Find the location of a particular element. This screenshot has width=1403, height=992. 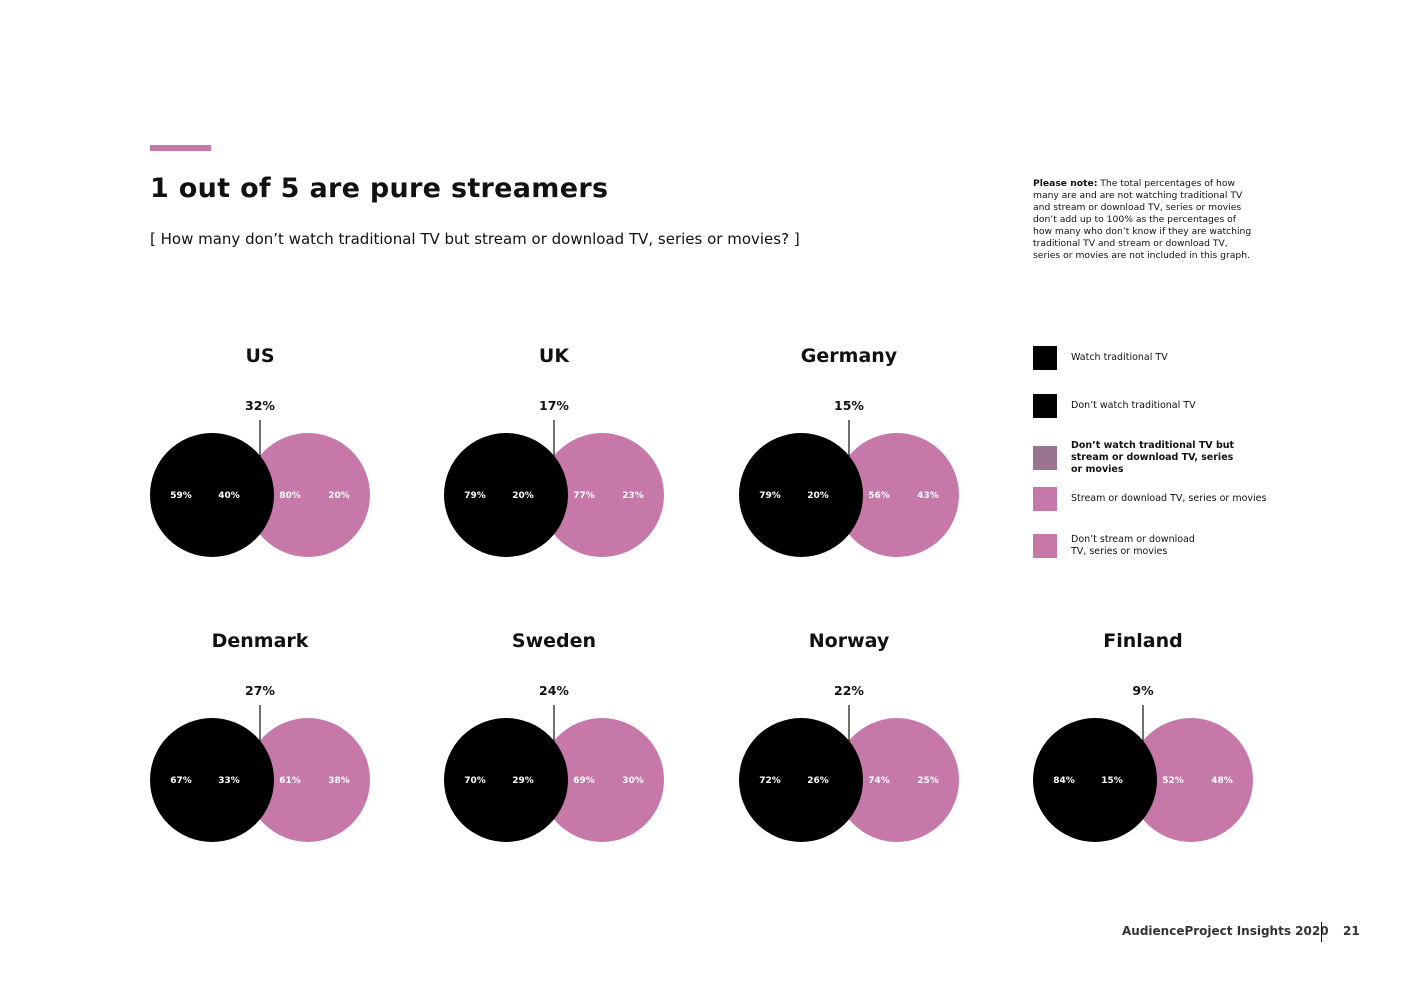

pure-streamers-value: 24% is located at coordinates (554, 690).